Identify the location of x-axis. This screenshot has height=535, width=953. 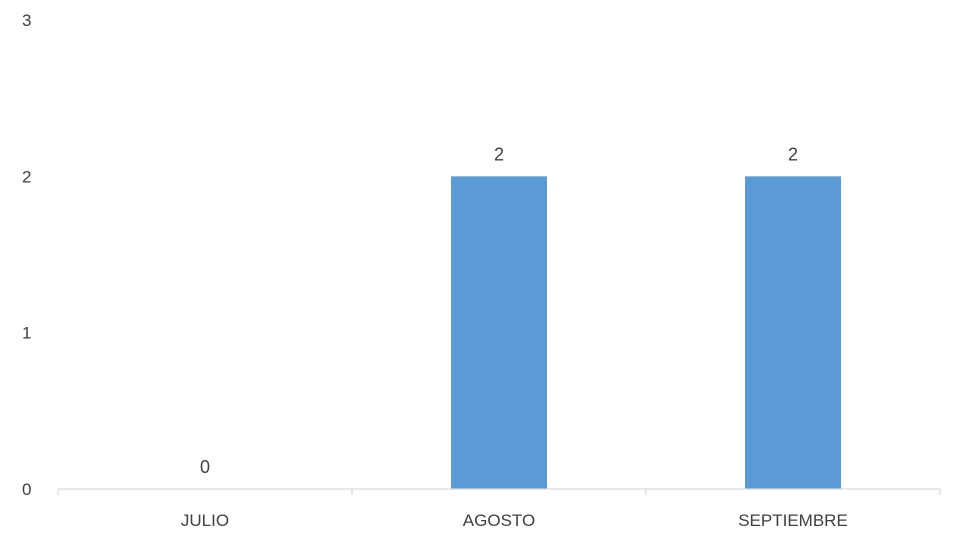
(499, 491).